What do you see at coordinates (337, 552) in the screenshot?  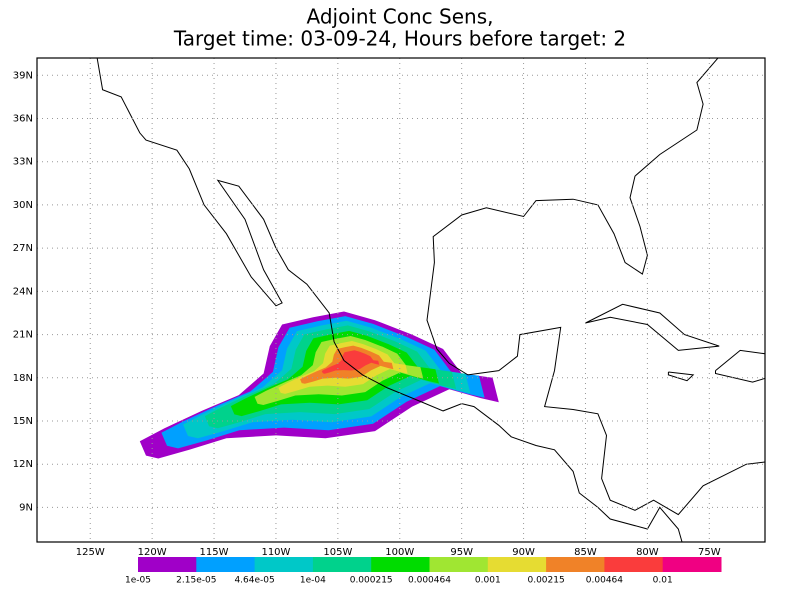 I see `x-tick-label: 105W` at bounding box center [337, 552].